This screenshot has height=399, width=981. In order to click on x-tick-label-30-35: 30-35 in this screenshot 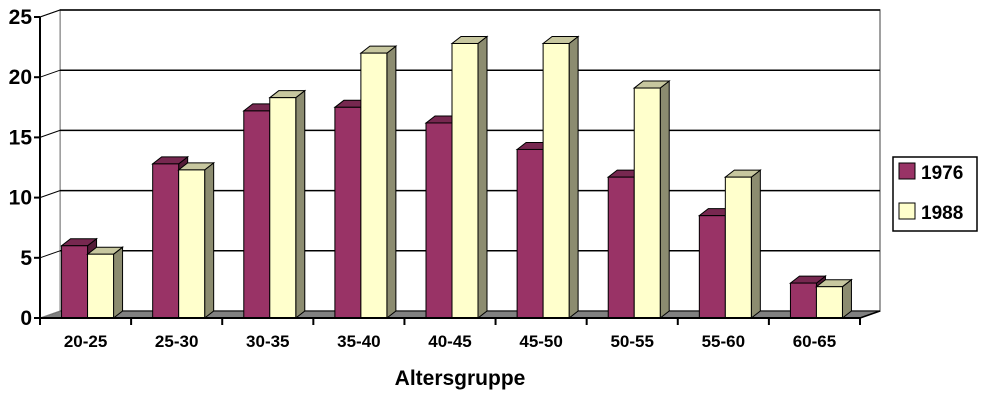, I will do `click(267, 341)`.